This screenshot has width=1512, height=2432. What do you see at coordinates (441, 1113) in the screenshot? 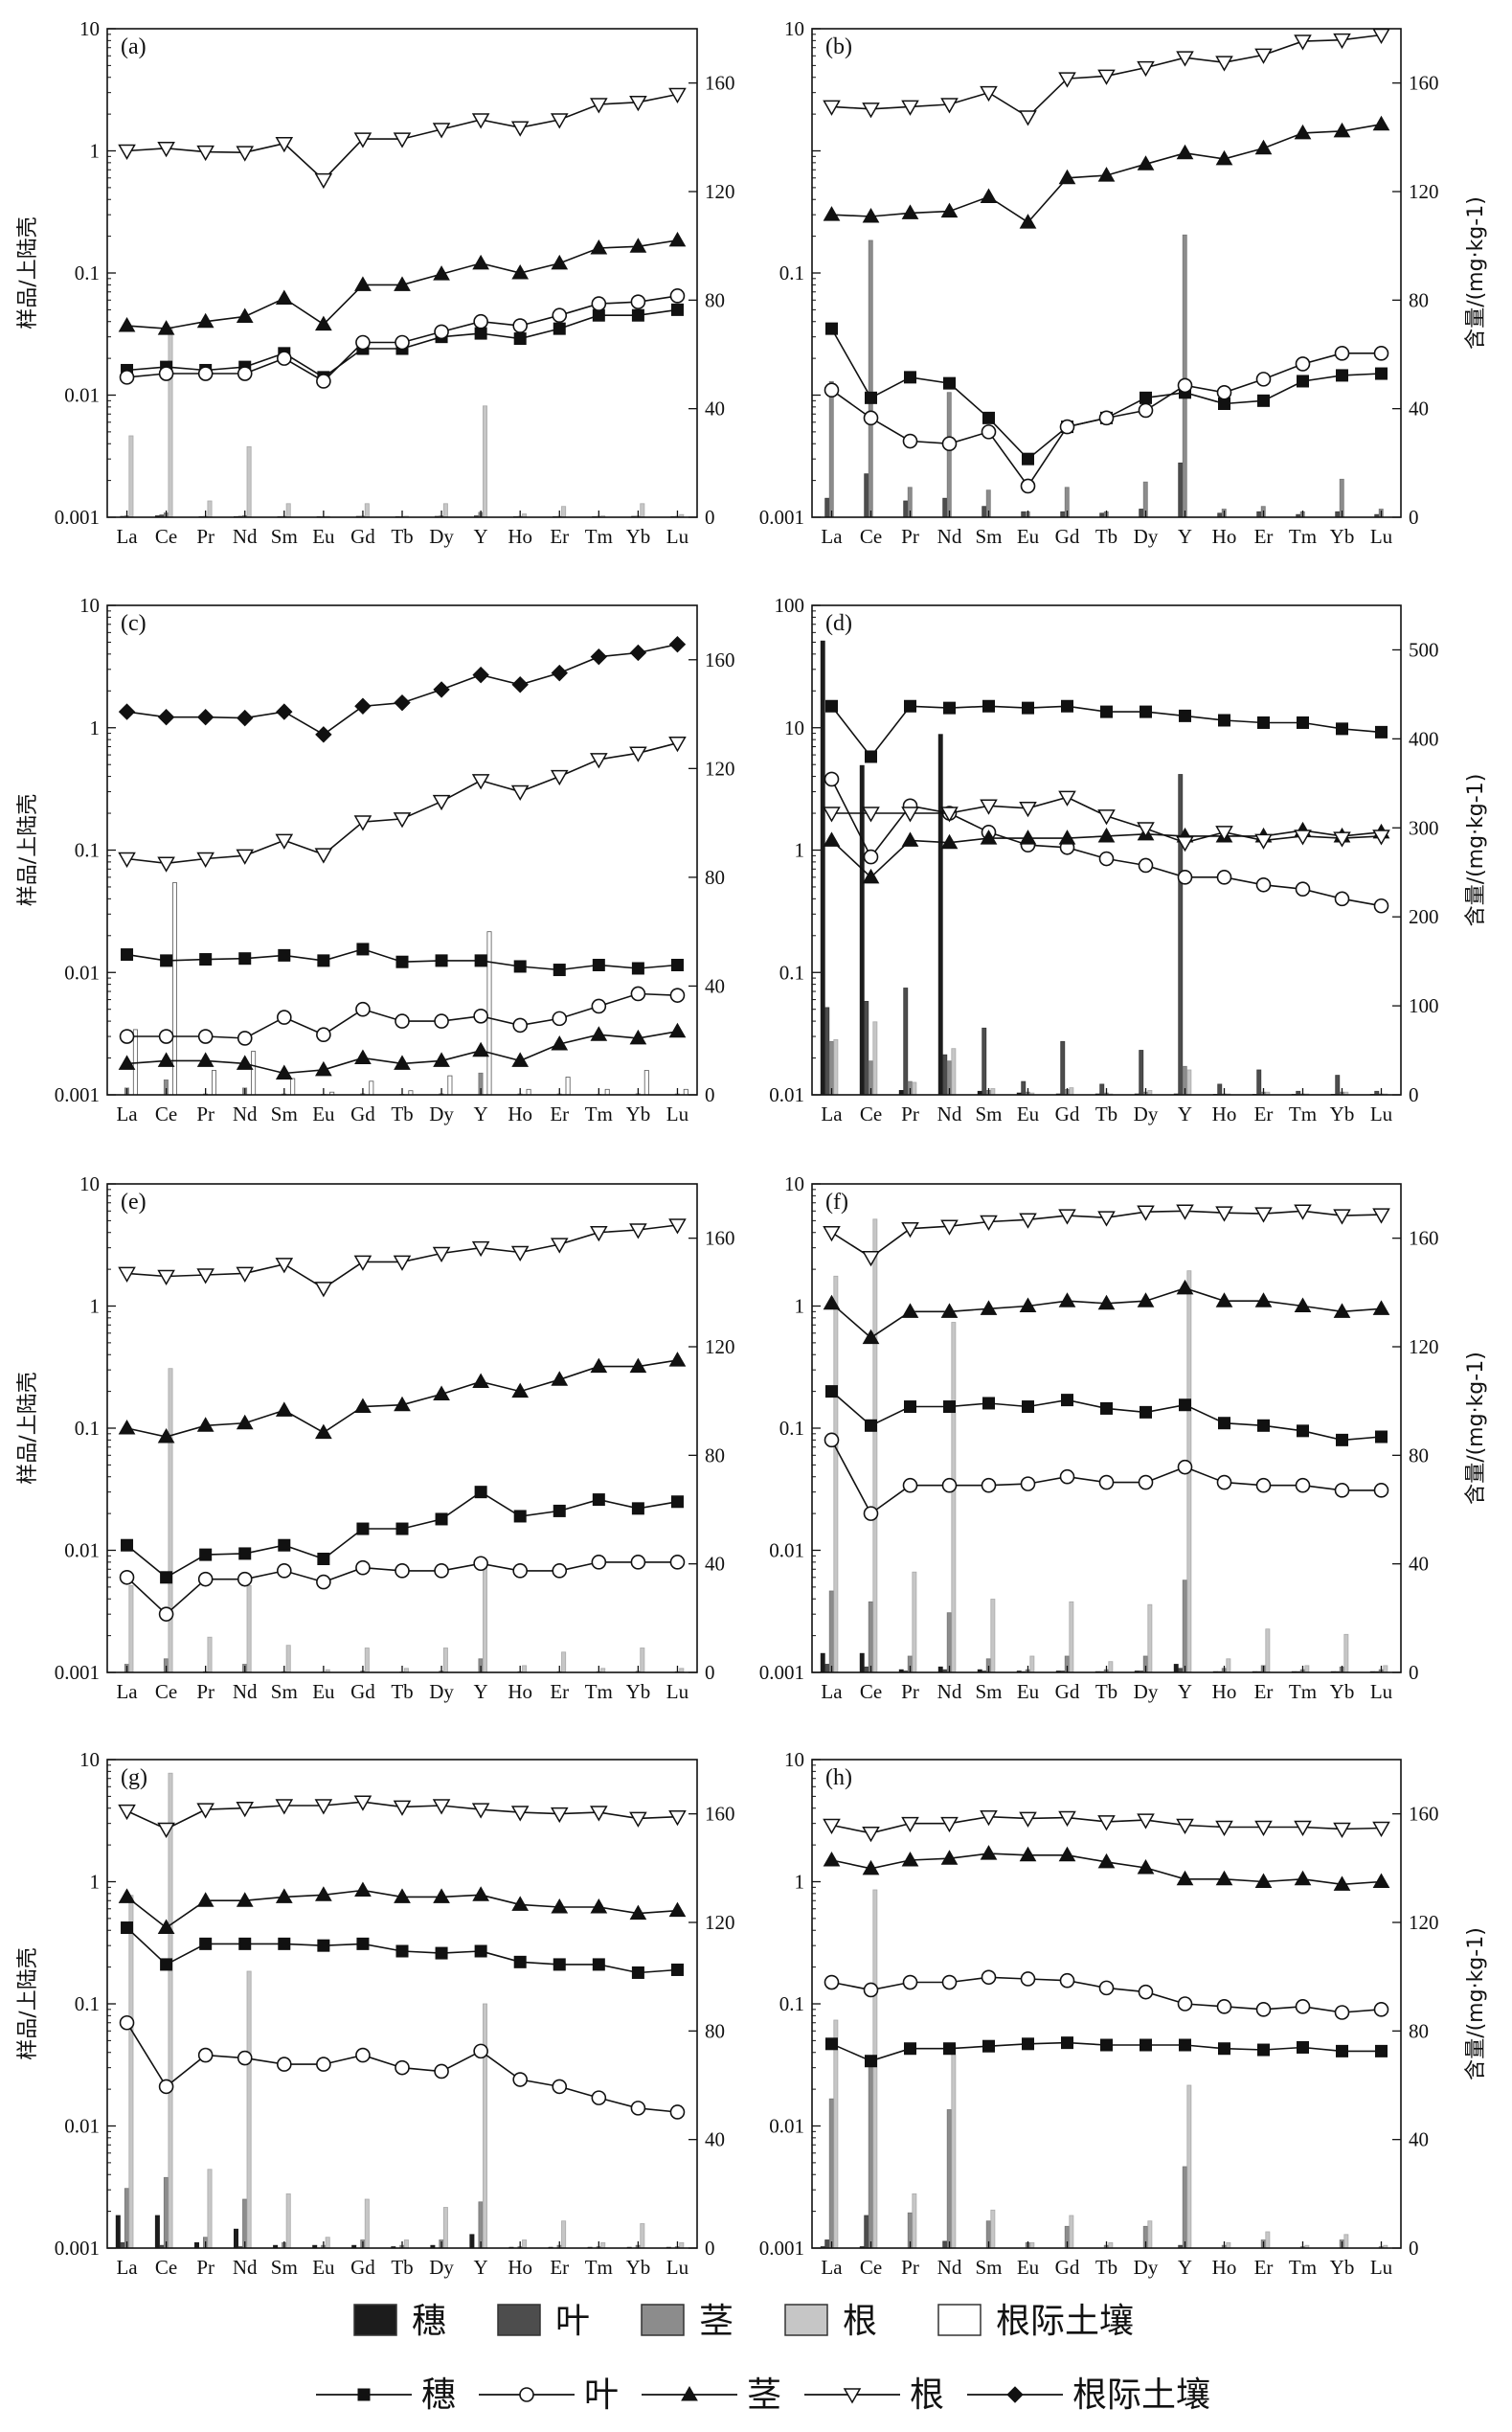
I see `x-tick-label: Dy` at bounding box center [441, 1113].